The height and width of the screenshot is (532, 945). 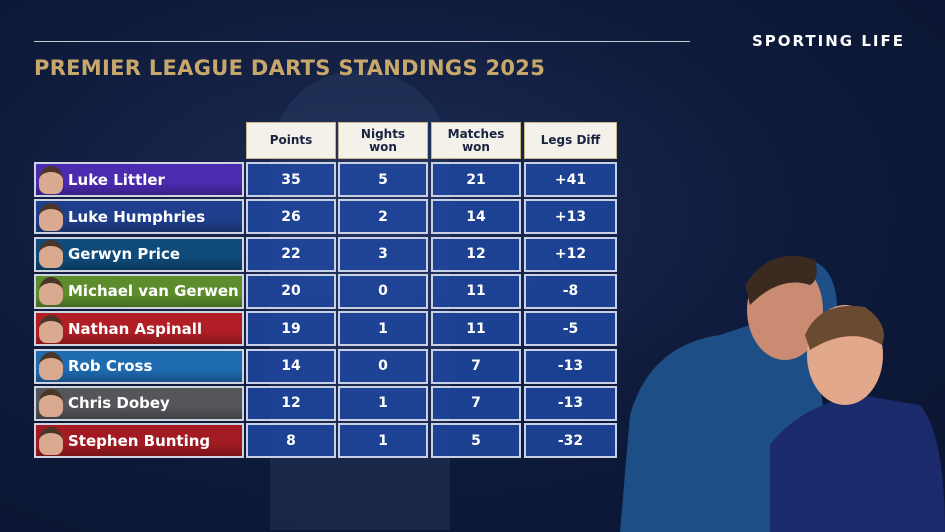 I want to click on cell-points: 35, so click(x=291, y=179).